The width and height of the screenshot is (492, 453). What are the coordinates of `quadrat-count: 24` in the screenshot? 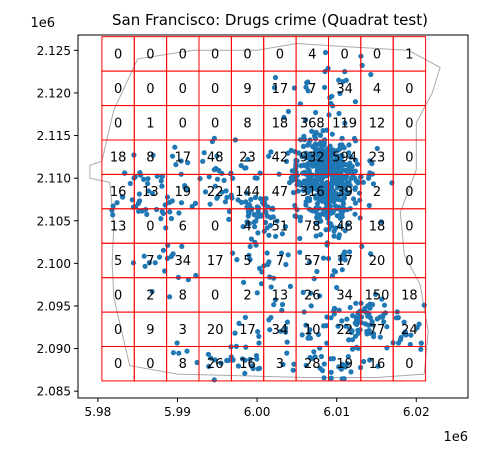 It's located at (409, 330).